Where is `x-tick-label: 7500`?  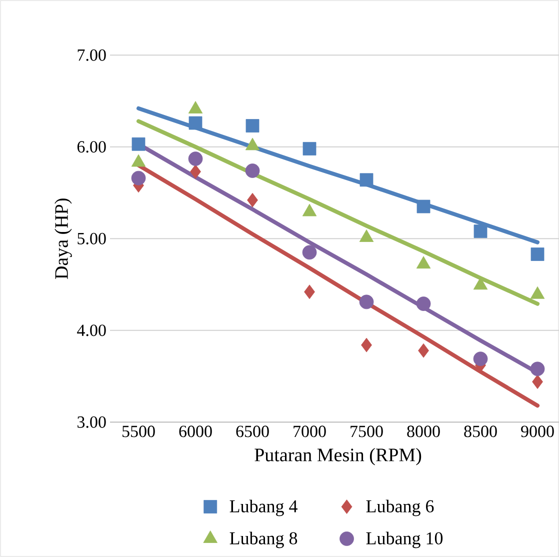 x-tick-label: 7500 is located at coordinates (366, 432).